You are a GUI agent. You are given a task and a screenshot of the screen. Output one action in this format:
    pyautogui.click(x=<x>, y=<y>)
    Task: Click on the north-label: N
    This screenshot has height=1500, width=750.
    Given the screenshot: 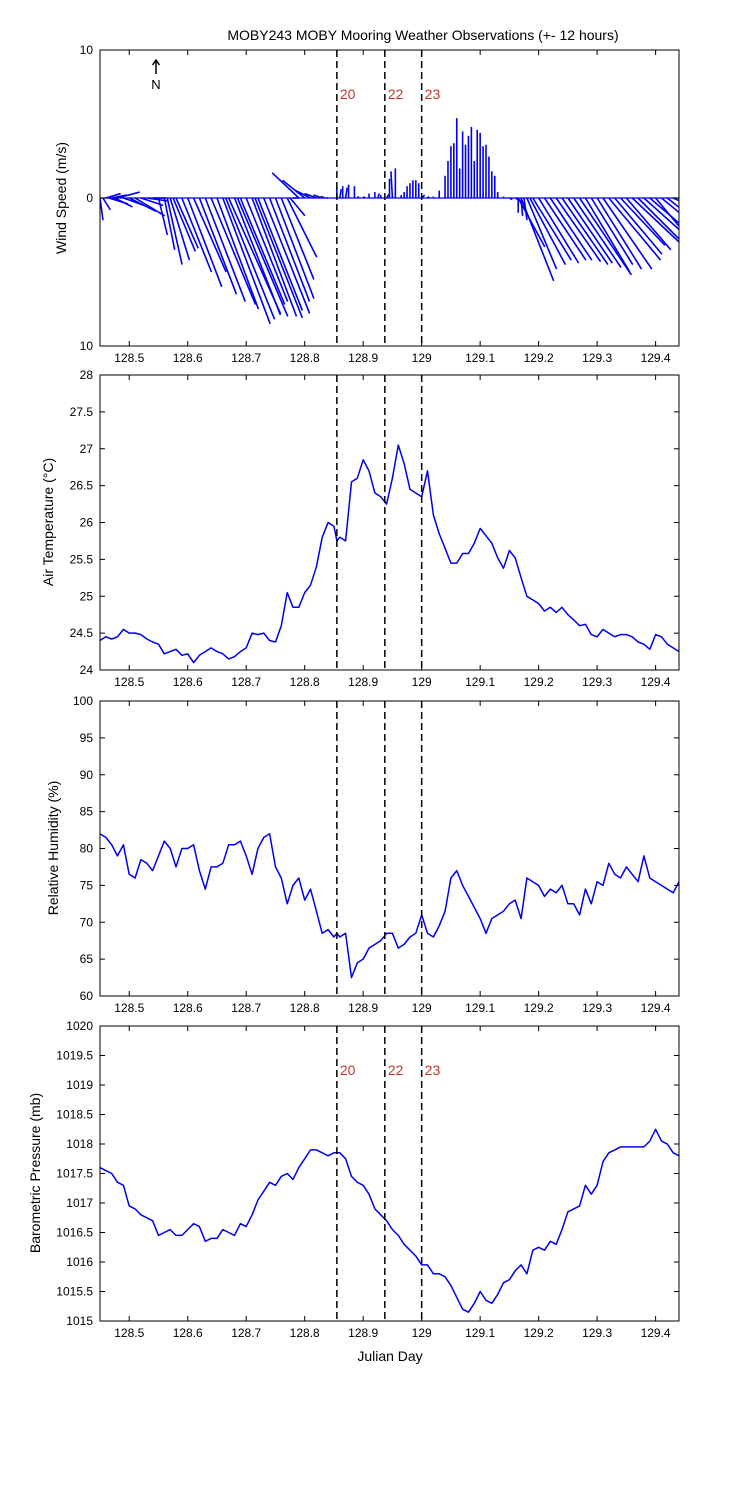 What is the action you would take?
    pyautogui.click(x=155, y=84)
    